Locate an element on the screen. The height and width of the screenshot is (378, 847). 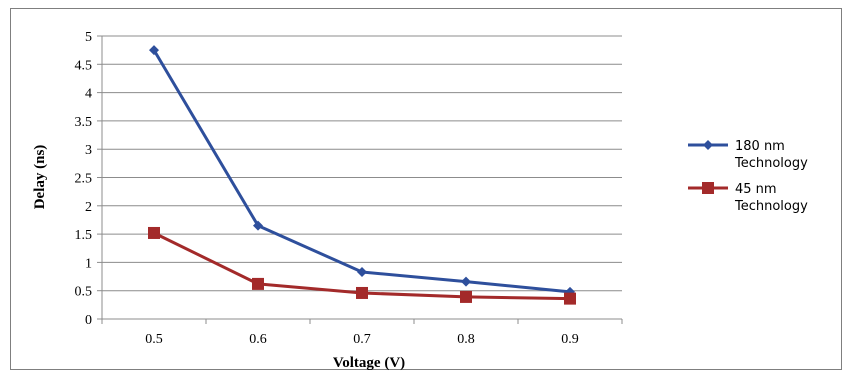
legend-label-line: 45 nm is located at coordinates (756, 189).